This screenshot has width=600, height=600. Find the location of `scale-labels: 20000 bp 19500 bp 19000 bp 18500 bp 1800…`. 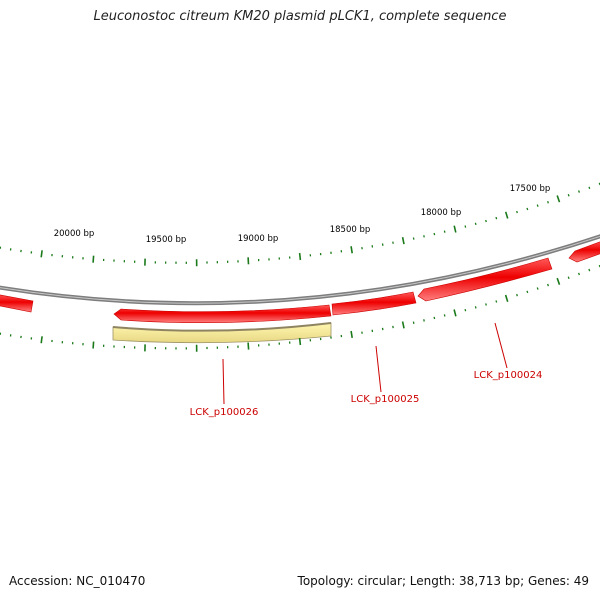

scale-labels: 20000 bp 19500 bp 19000 bp 18500 bp 1800… is located at coordinates (302, 214).